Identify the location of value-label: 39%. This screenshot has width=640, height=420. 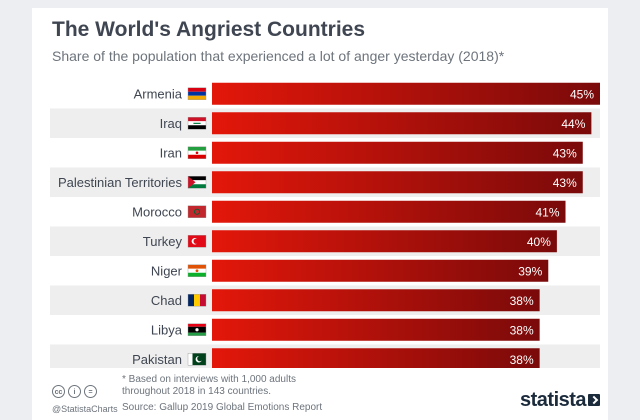
(530, 271).